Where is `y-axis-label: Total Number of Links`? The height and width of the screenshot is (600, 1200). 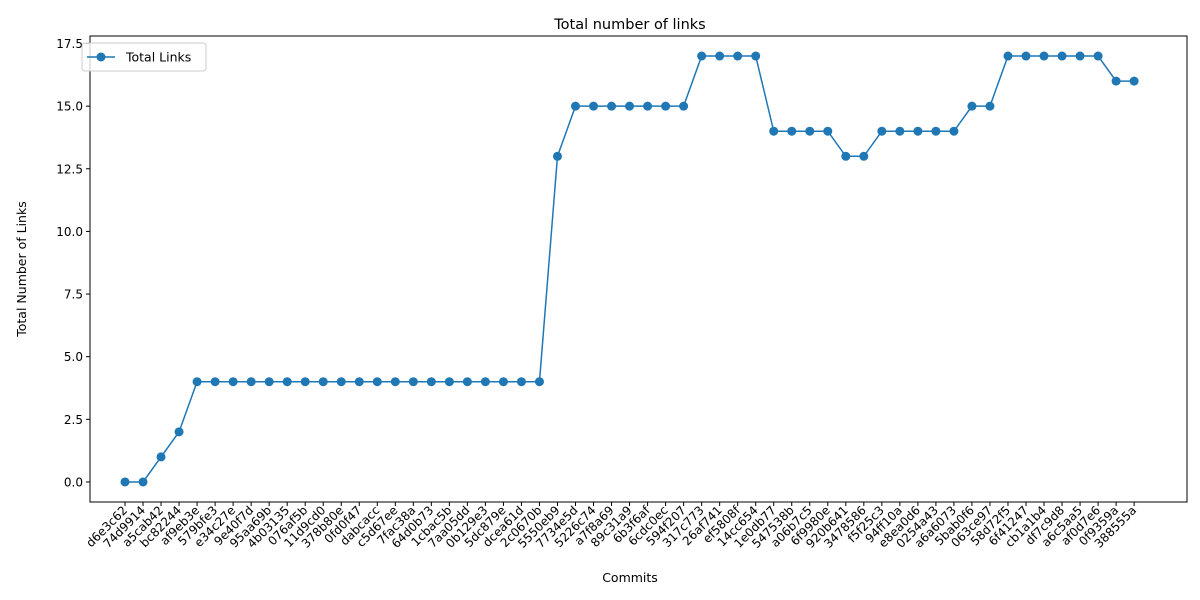
y-axis-label: Total Number of Links is located at coordinates (21, 269).